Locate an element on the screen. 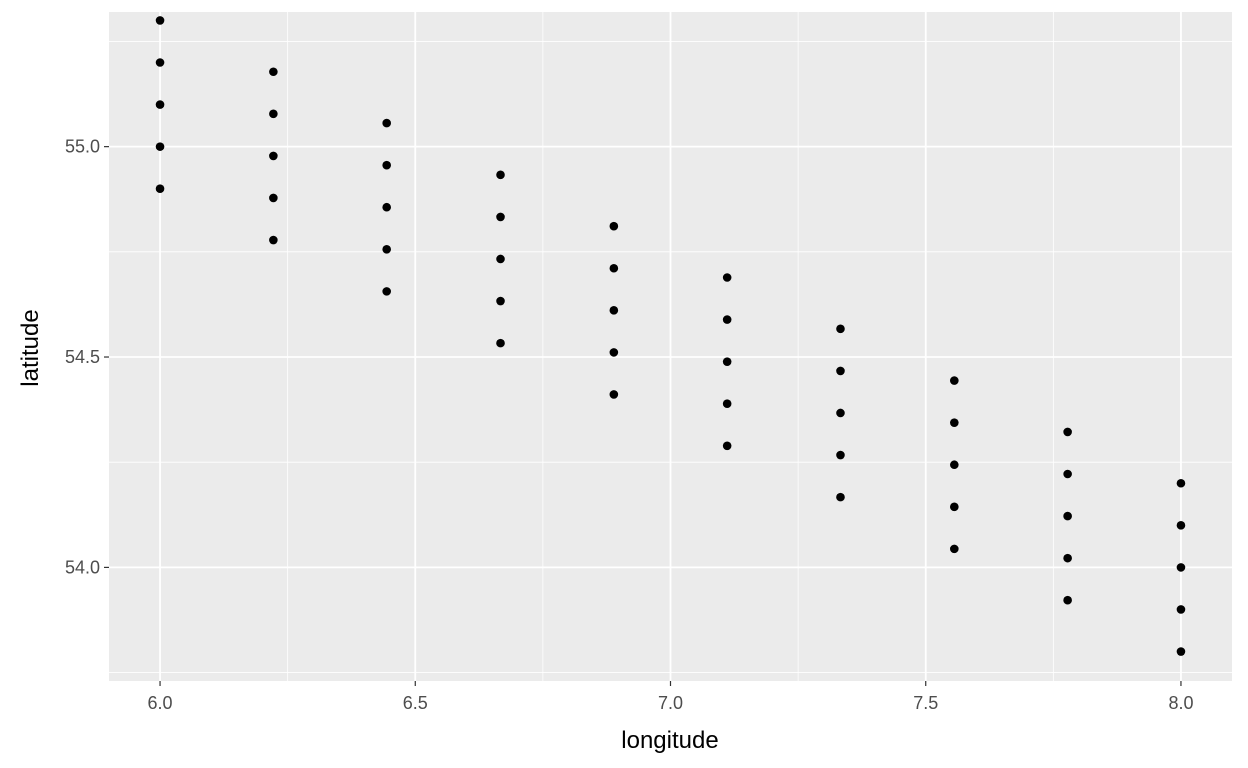 Image resolution: width=1248 pixels, height=768 pixels. x-tick-label: 8.0 is located at coordinates (1180, 703).